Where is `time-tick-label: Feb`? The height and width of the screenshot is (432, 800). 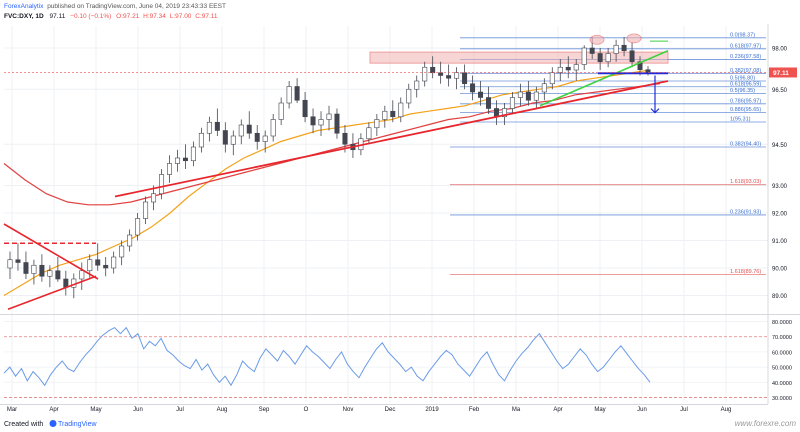 time-tick-label: Feb is located at coordinates (474, 410).